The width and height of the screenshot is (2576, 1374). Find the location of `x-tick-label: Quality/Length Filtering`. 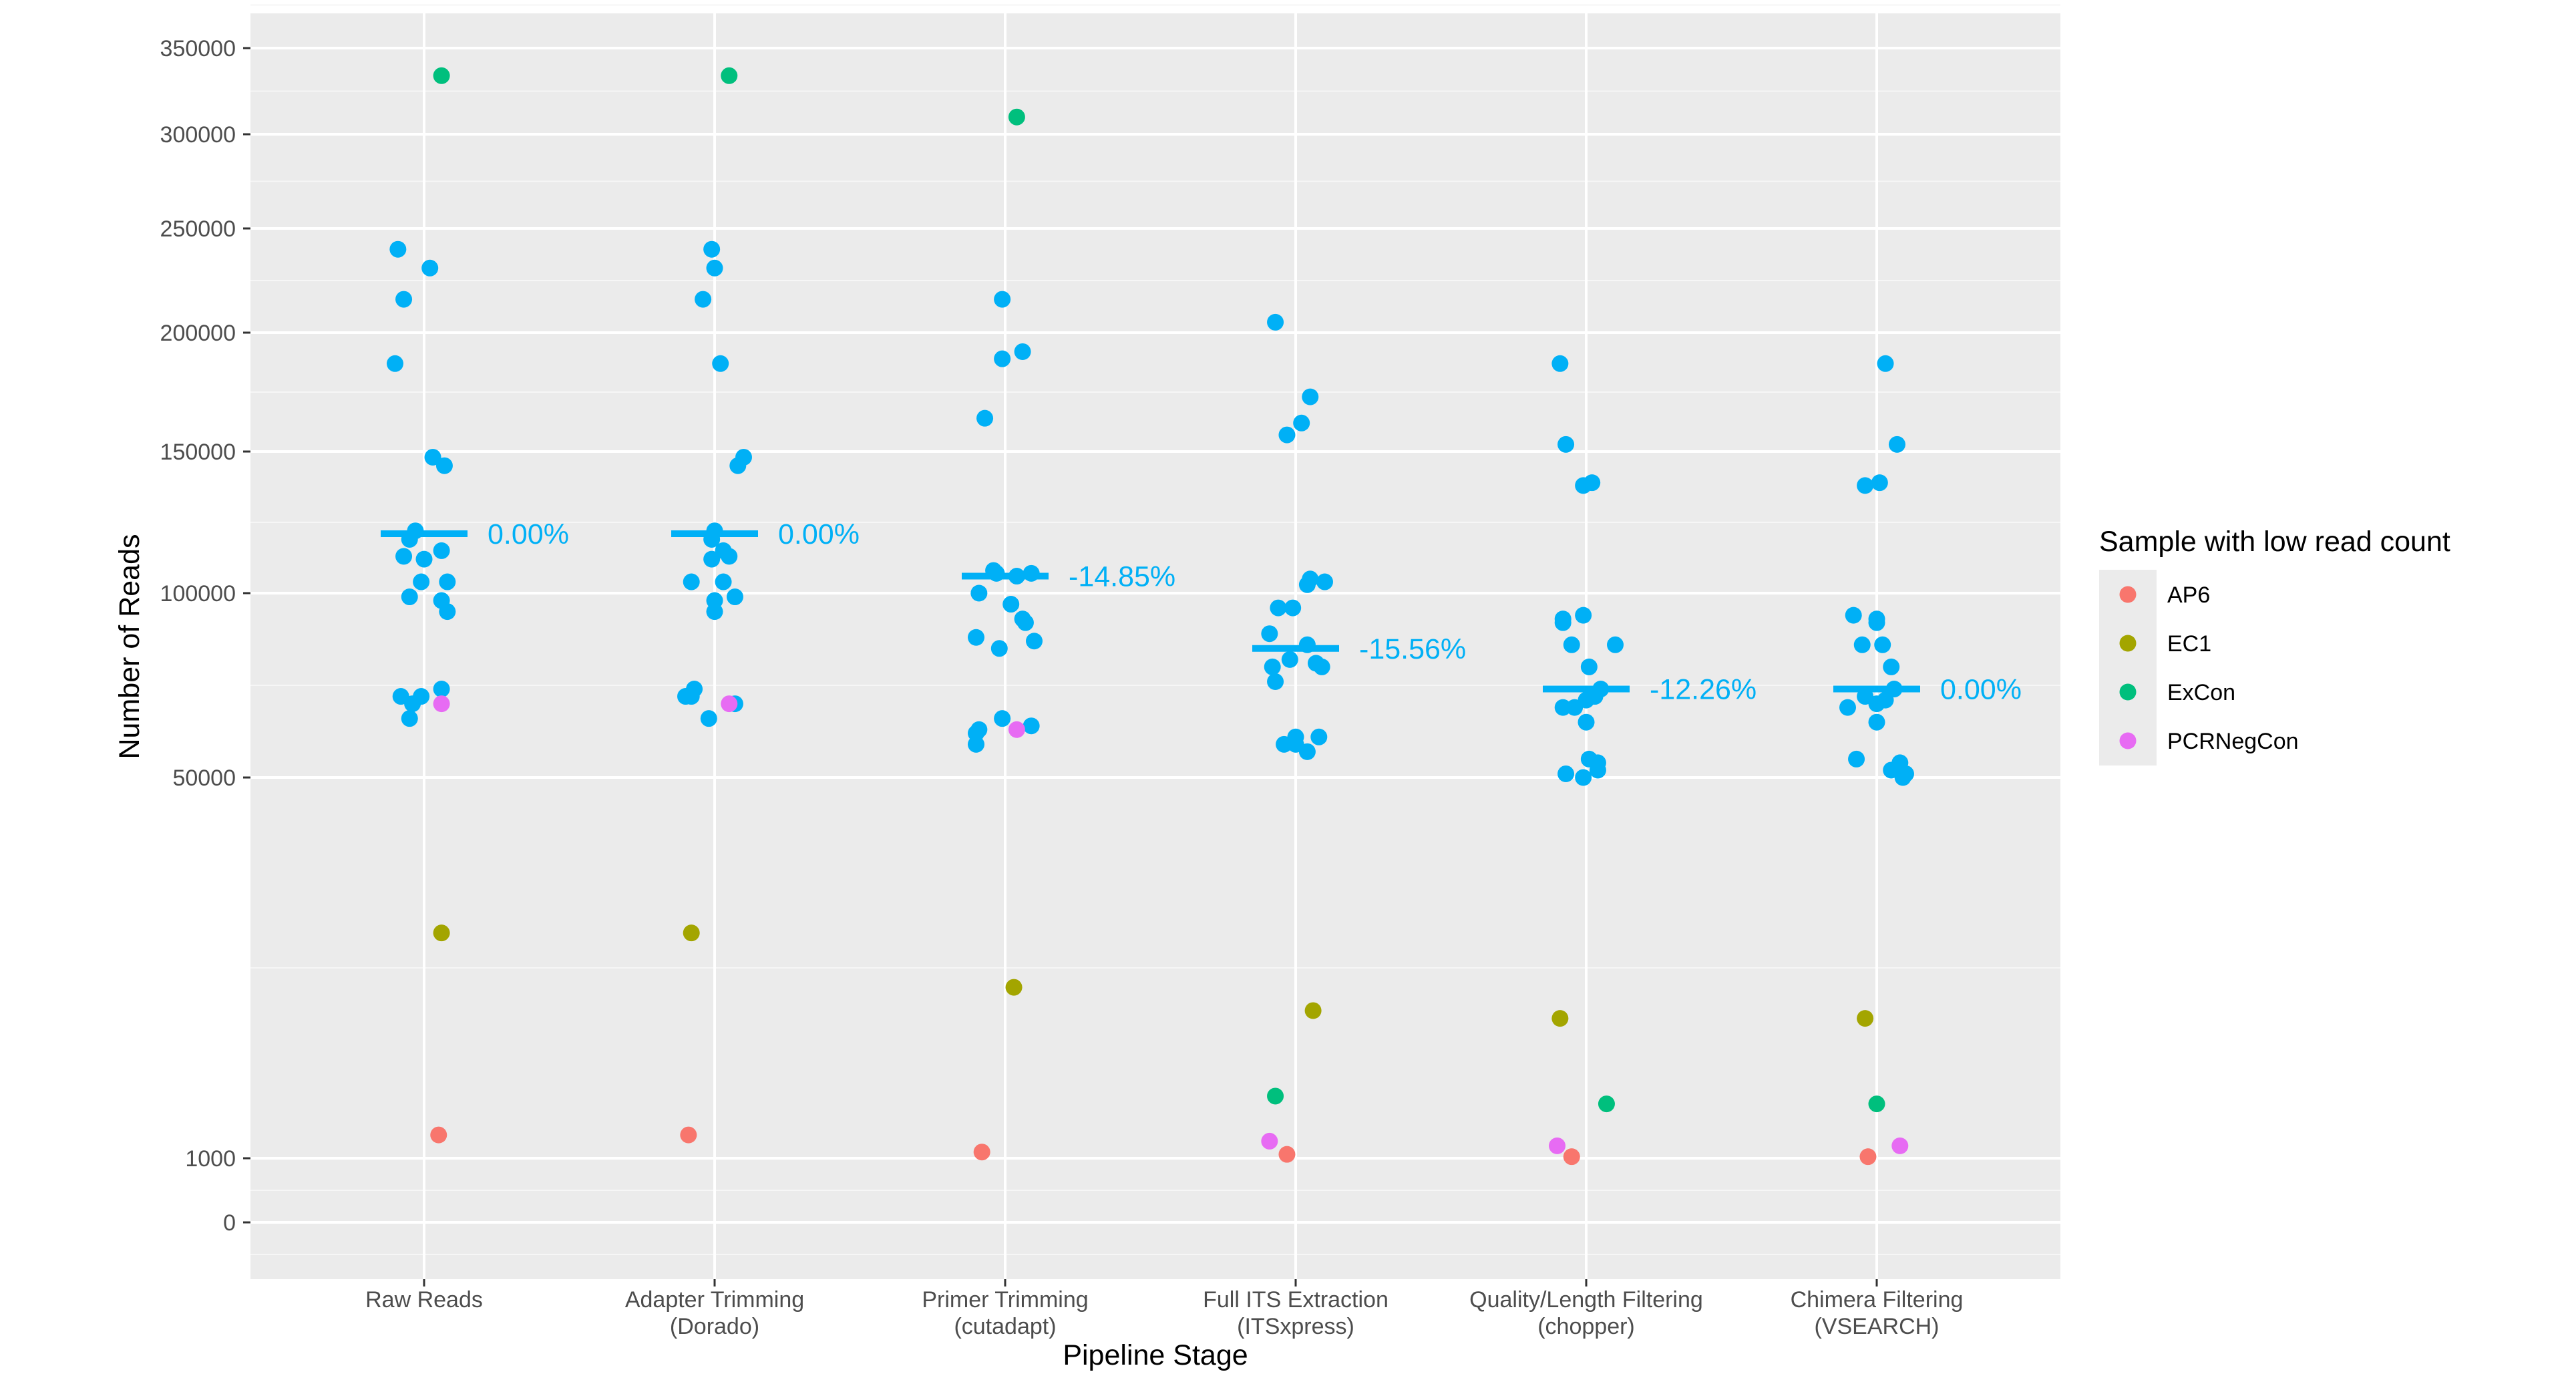

x-tick-label: Quality/Length Filtering is located at coordinates (1586, 1300).